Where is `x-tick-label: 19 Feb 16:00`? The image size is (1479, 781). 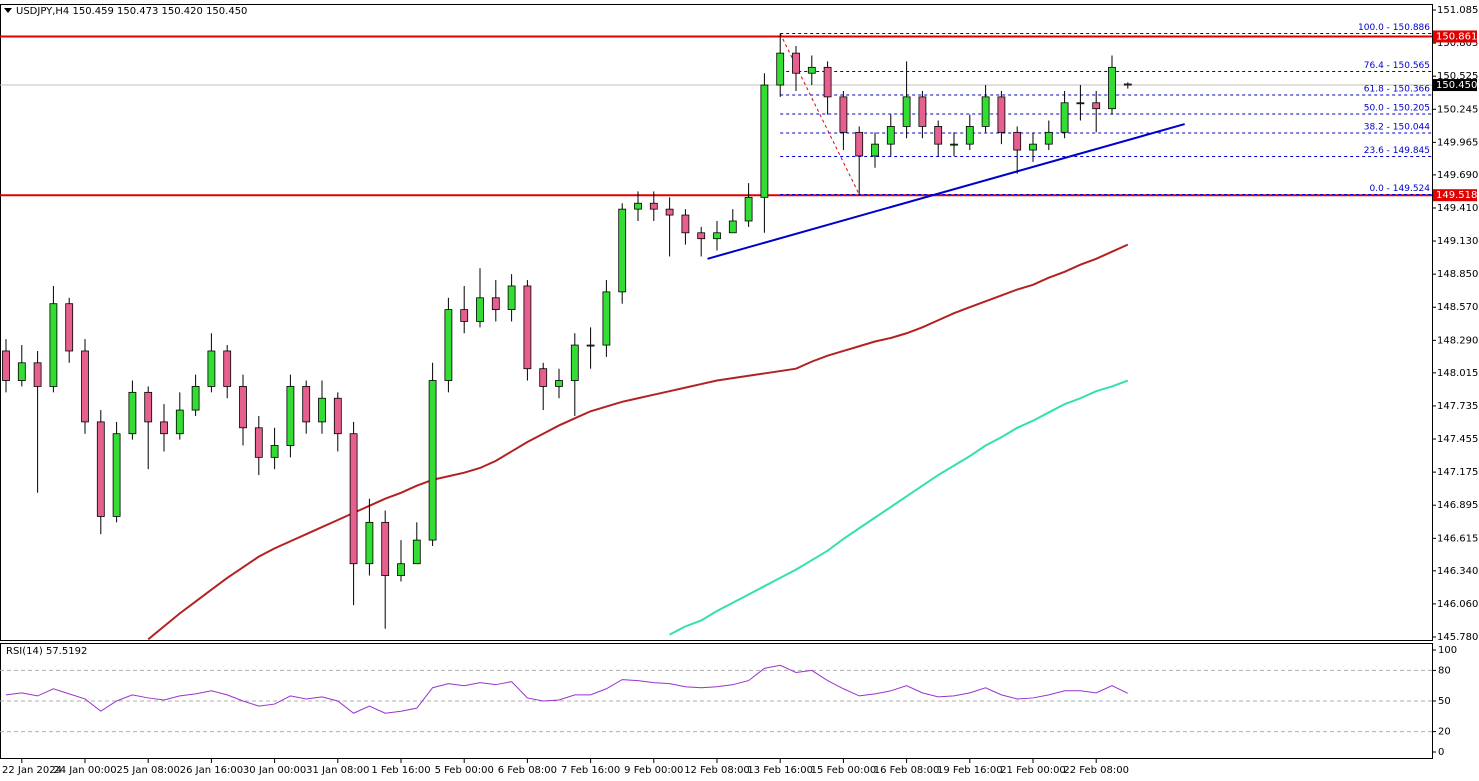 x-tick-label: 19 Feb 16:00 is located at coordinates (970, 770).